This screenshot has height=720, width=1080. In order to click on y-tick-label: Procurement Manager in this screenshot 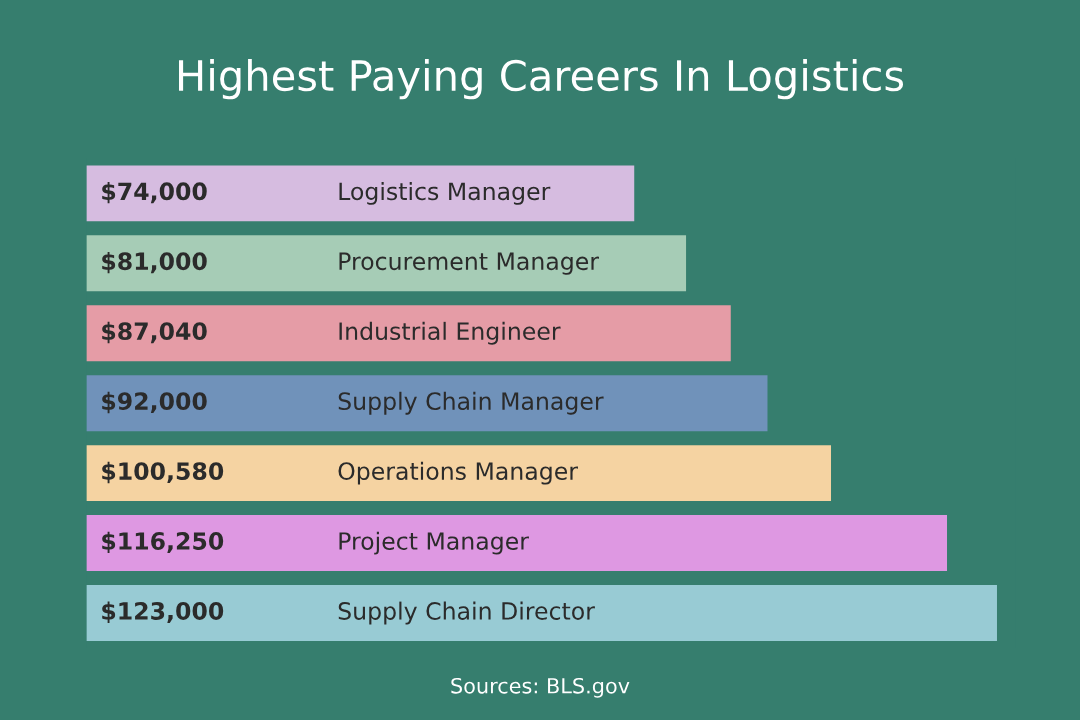, I will do `click(469, 263)`.